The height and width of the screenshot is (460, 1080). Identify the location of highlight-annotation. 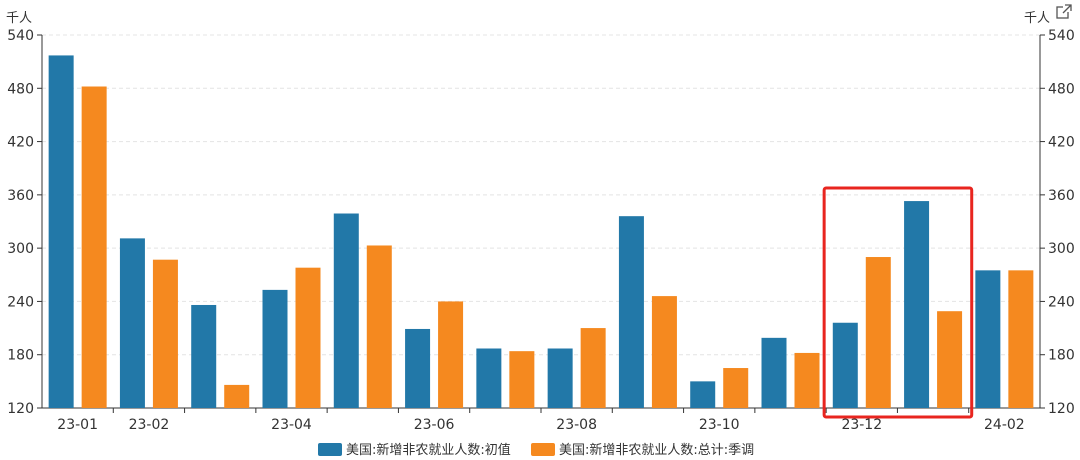
(898, 302).